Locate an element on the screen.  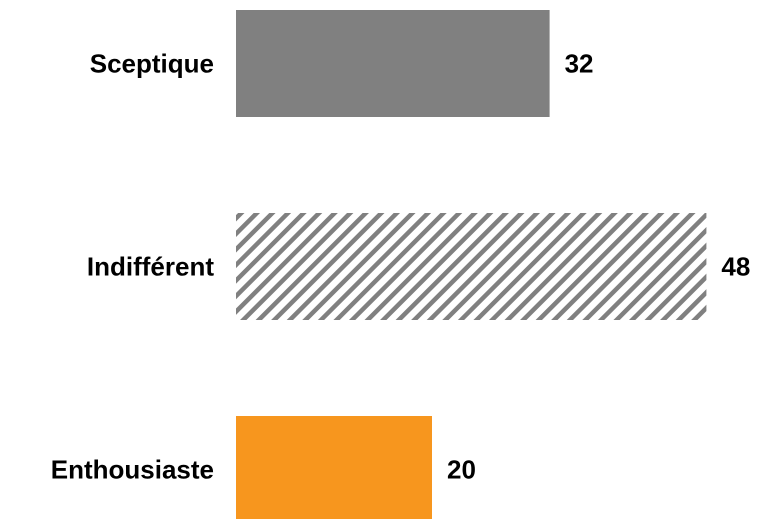
bar-enthousiaste is located at coordinates (334, 467).